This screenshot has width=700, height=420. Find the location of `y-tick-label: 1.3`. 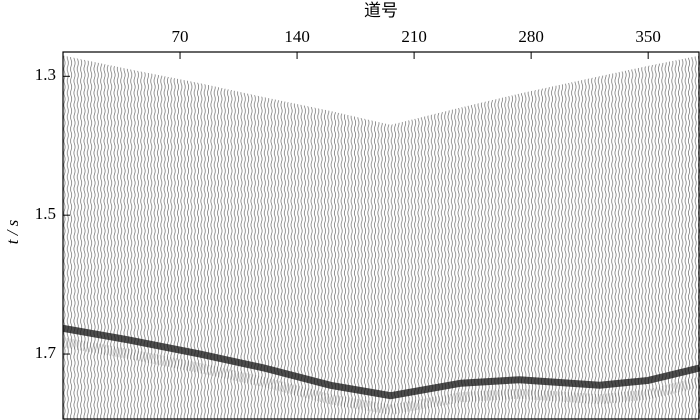

y-tick-label: 1.3 is located at coordinates (45, 74).